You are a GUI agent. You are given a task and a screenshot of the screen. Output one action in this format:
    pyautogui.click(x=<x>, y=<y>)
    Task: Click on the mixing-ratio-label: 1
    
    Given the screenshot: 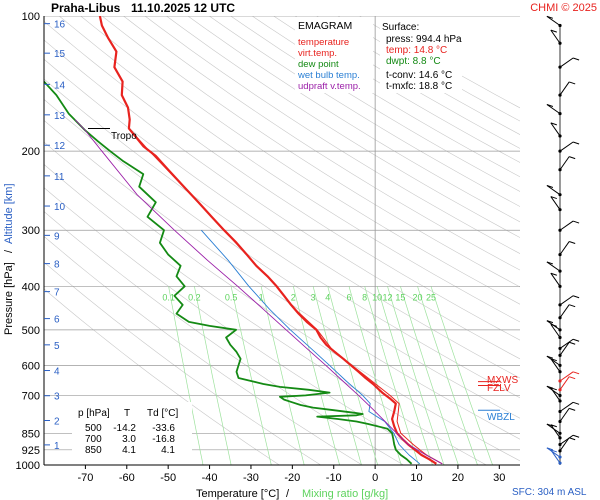 What is the action you would take?
    pyautogui.click(x=261, y=297)
    